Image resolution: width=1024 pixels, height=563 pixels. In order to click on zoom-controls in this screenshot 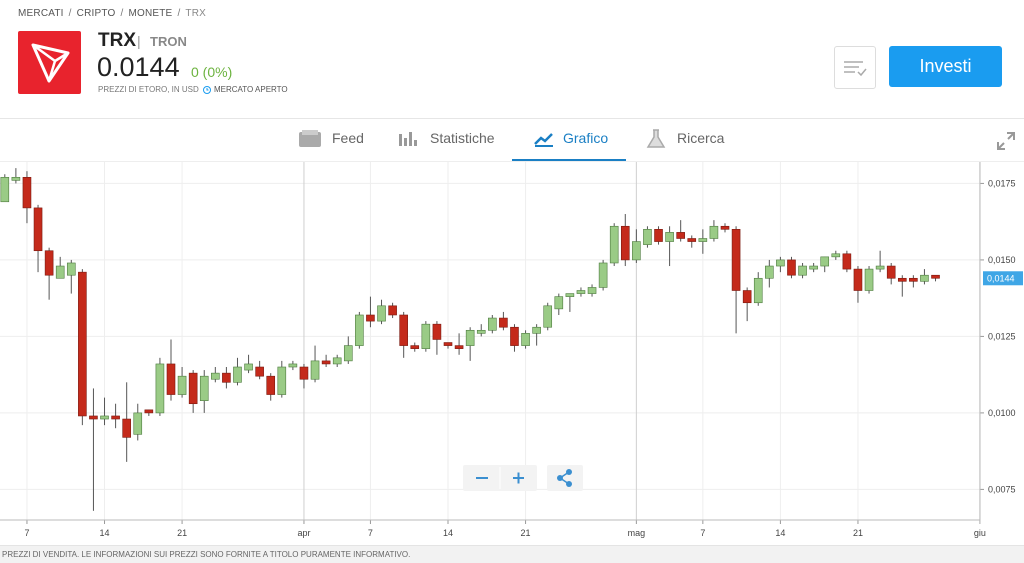, I will do `click(500, 478)`.